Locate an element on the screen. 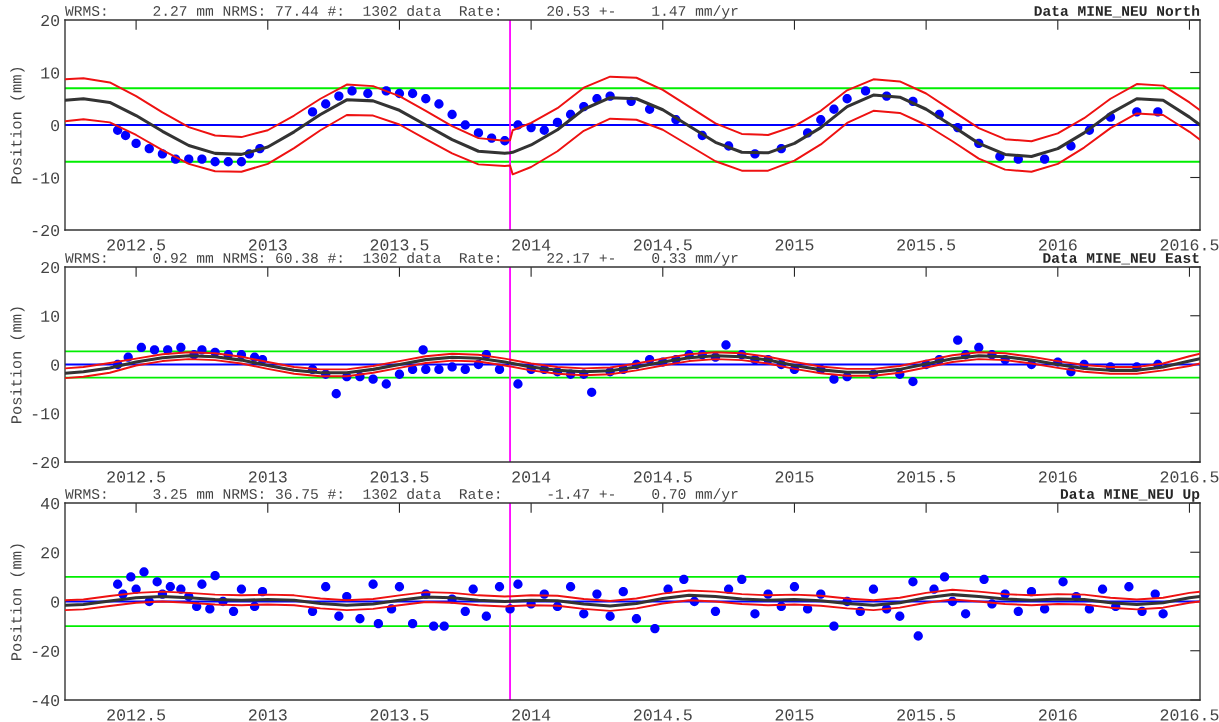 The height and width of the screenshot is (722, 1219). chart-title: Data MINE_NEU East is located at coordinates (1121, 259).